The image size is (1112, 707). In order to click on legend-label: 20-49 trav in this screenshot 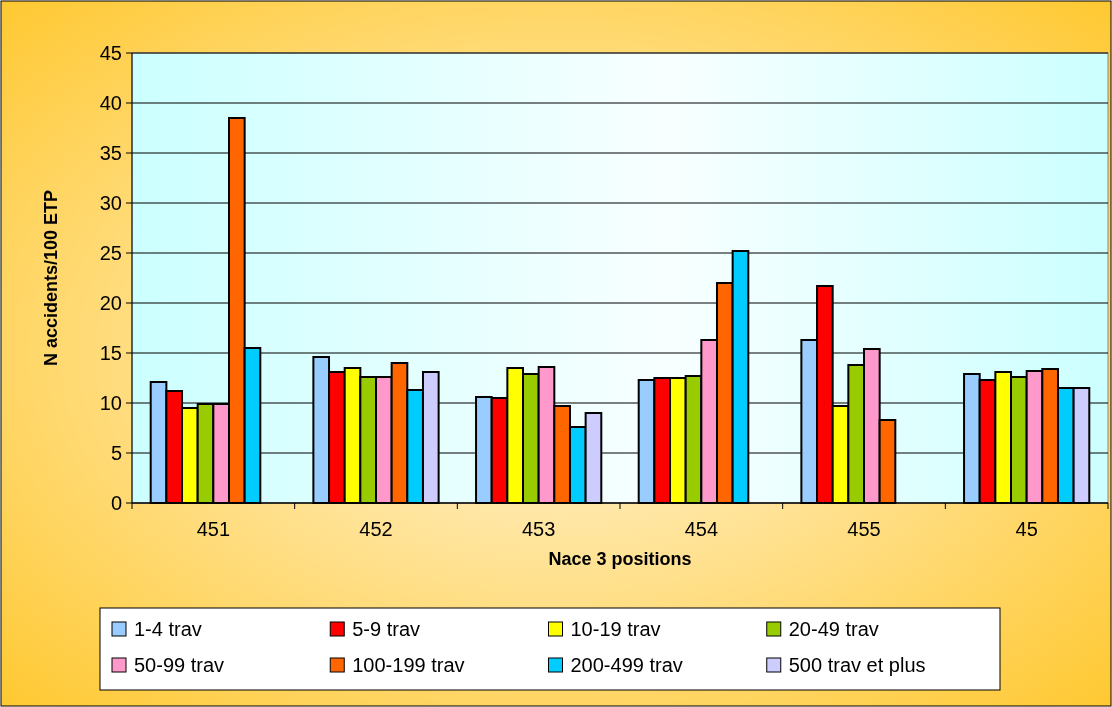, I will do `click(833, 629)`.